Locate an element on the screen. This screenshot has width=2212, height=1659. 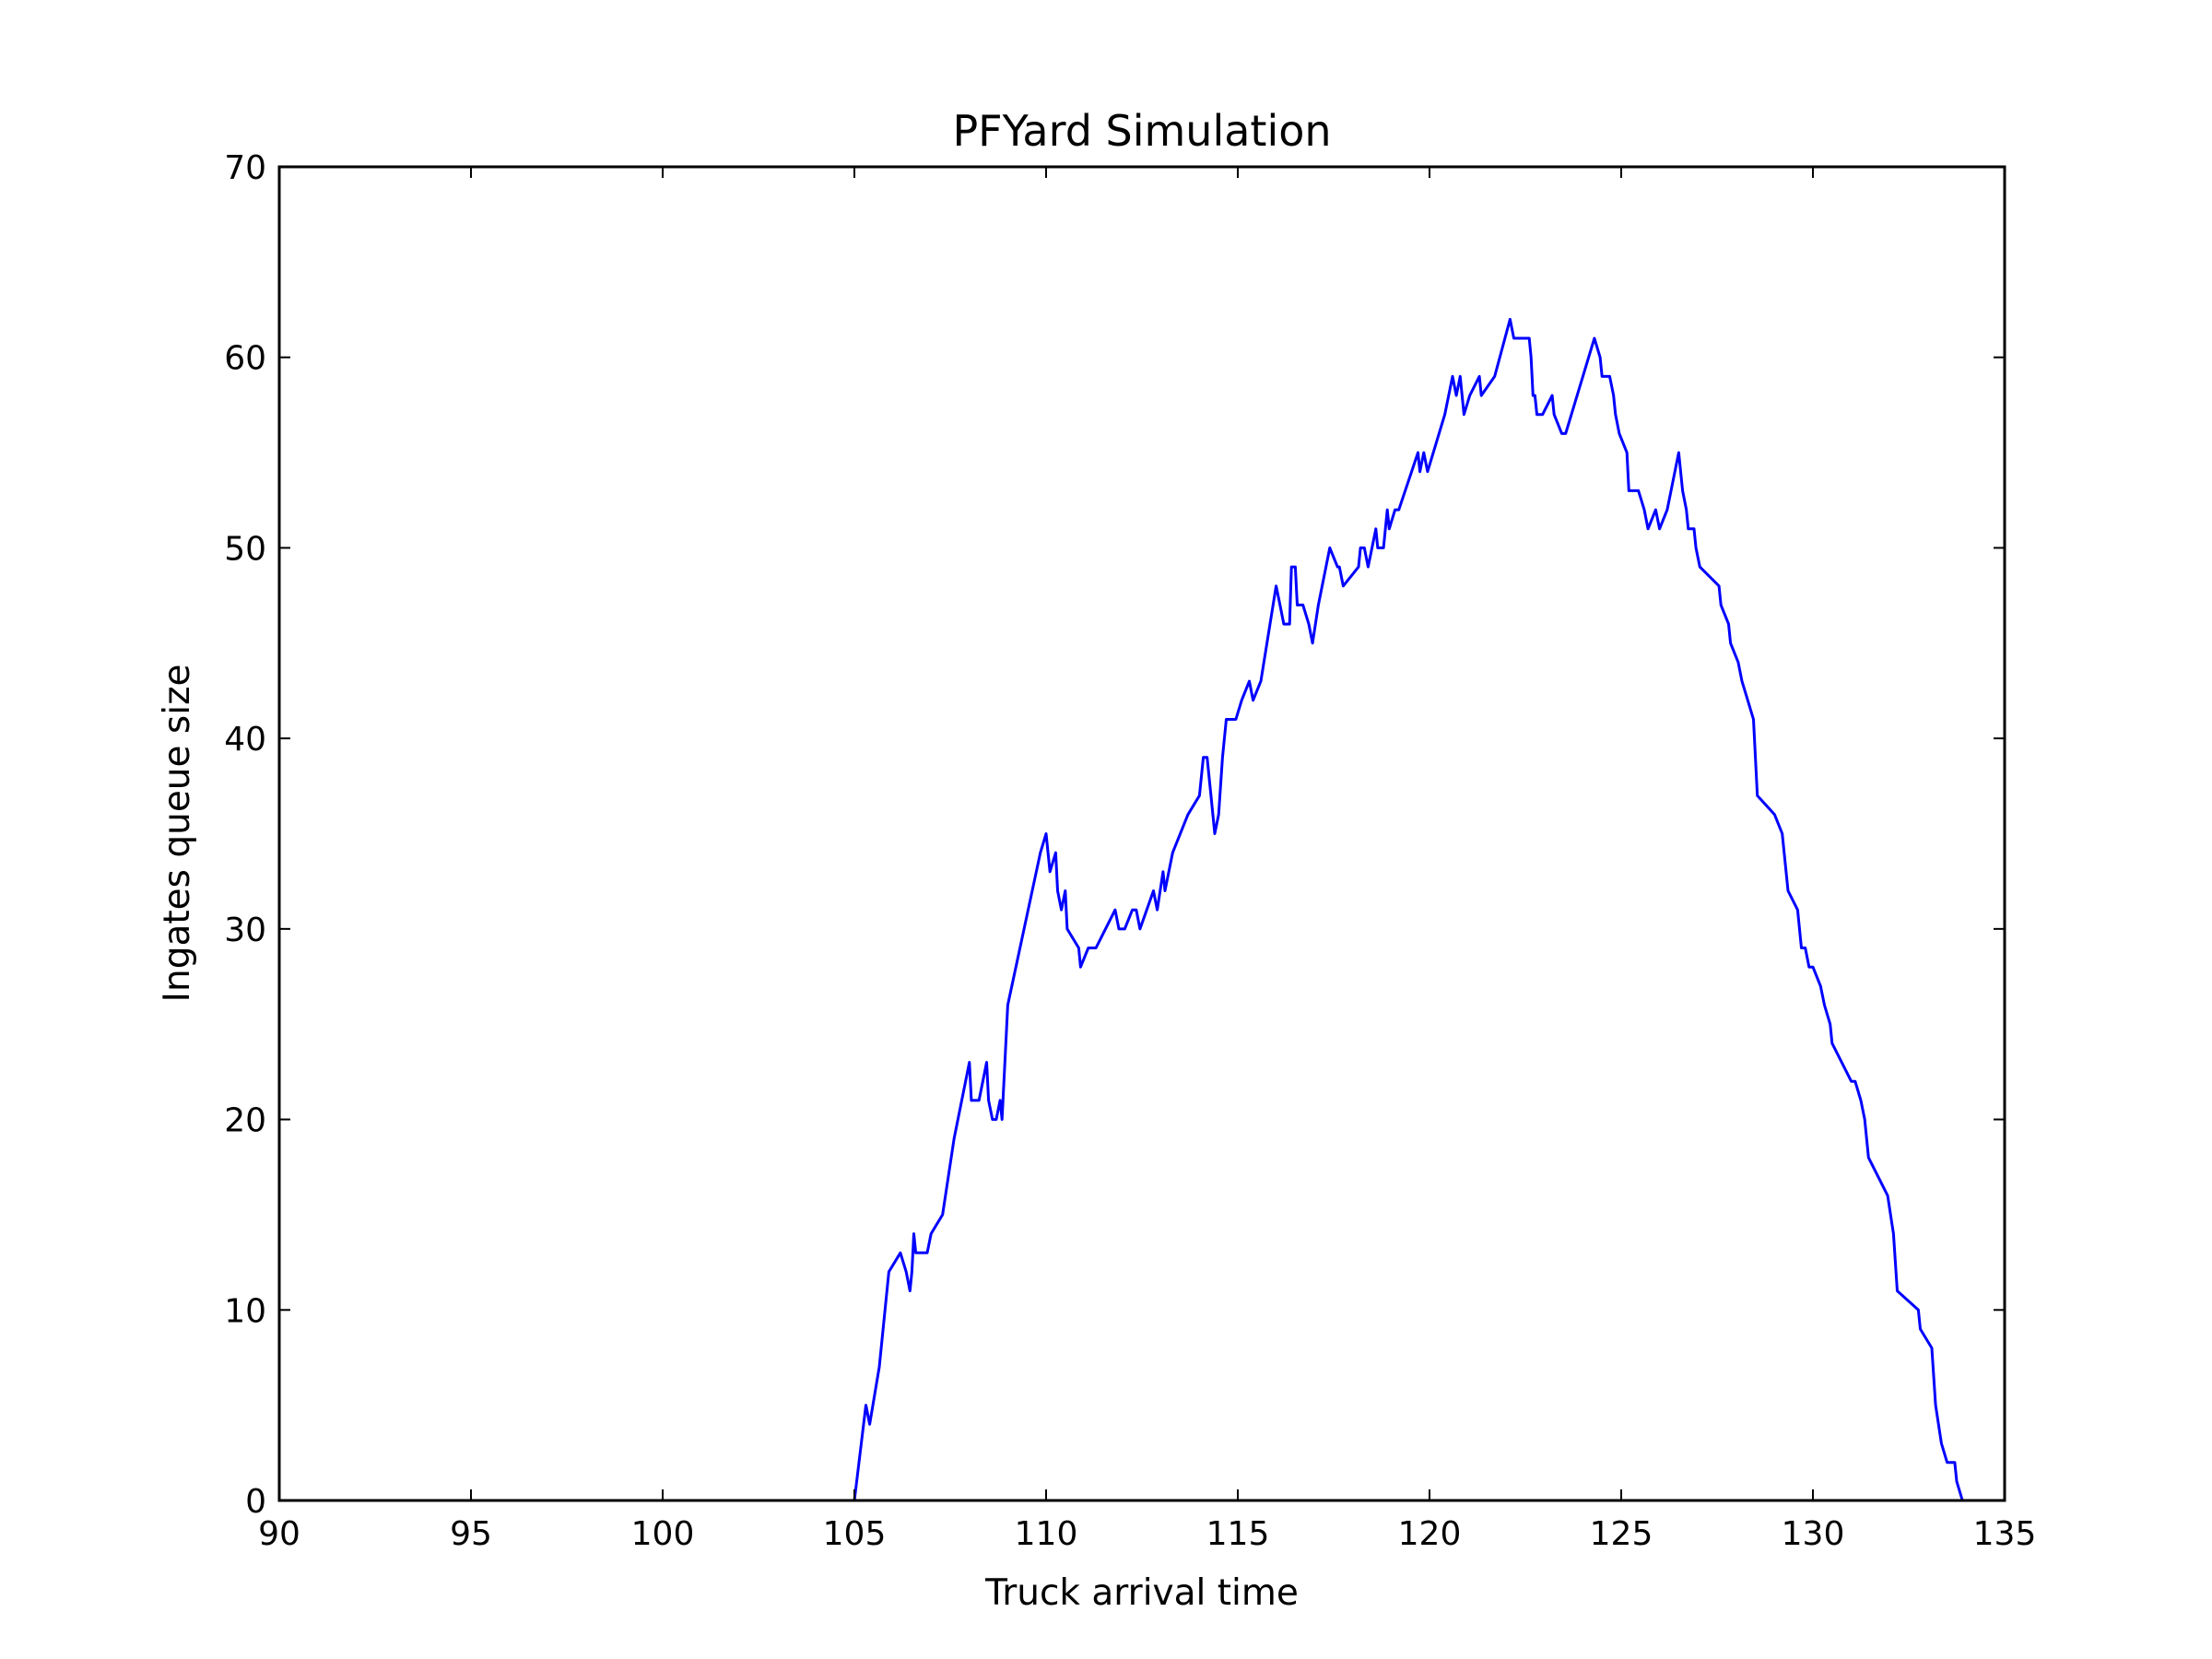
y-tick-label: 70 is located at coordinates (245, 168).